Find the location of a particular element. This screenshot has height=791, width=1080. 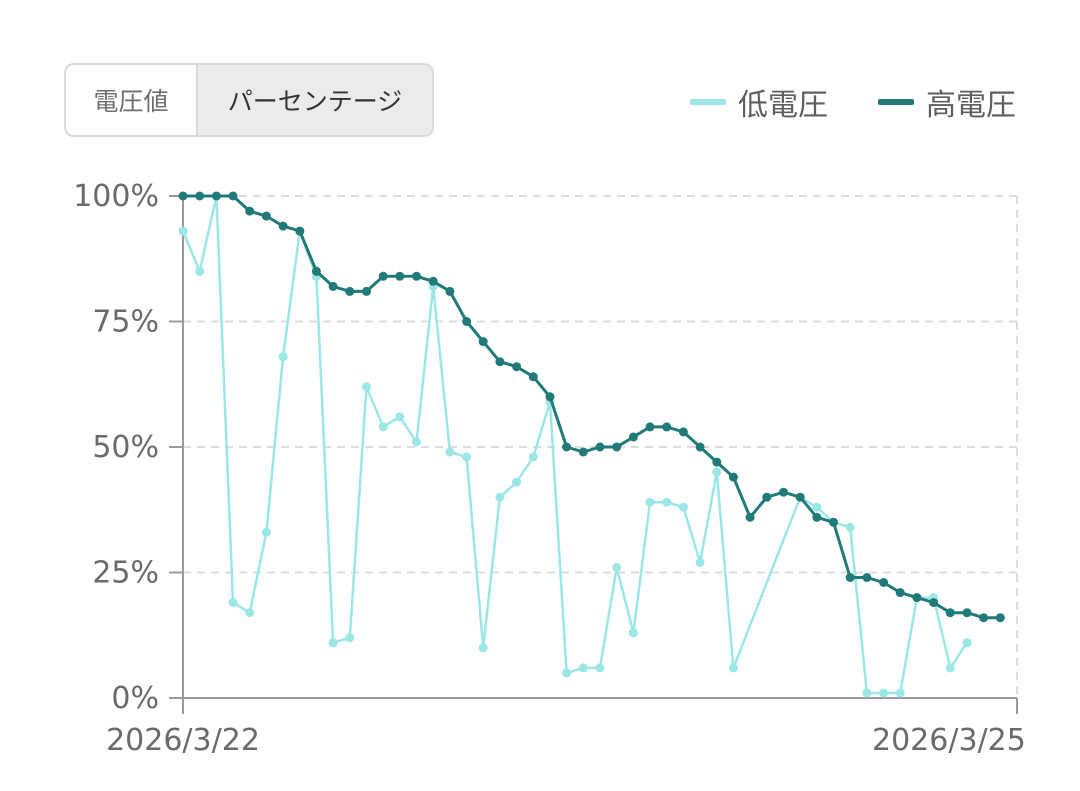

y-tick-label: 75% is located at coordinates (125, 322).